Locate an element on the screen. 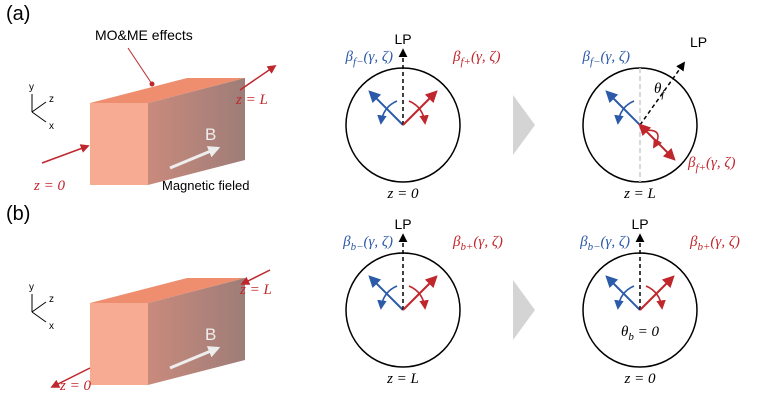 Image resolution: width=762 pixels, height=400 pixels. annotation-dot is located at coordinates (152, 84).